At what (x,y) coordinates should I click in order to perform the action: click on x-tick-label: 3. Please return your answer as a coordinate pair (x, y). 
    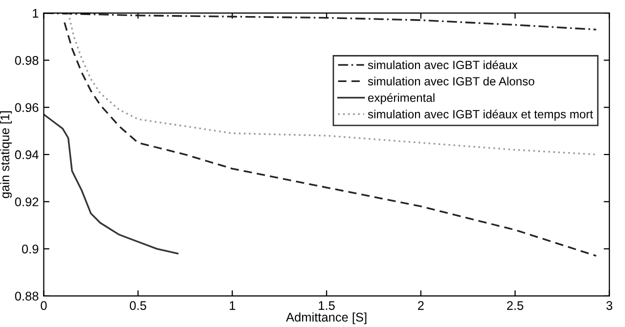
    Looking at the image, I should click on (609, 305).